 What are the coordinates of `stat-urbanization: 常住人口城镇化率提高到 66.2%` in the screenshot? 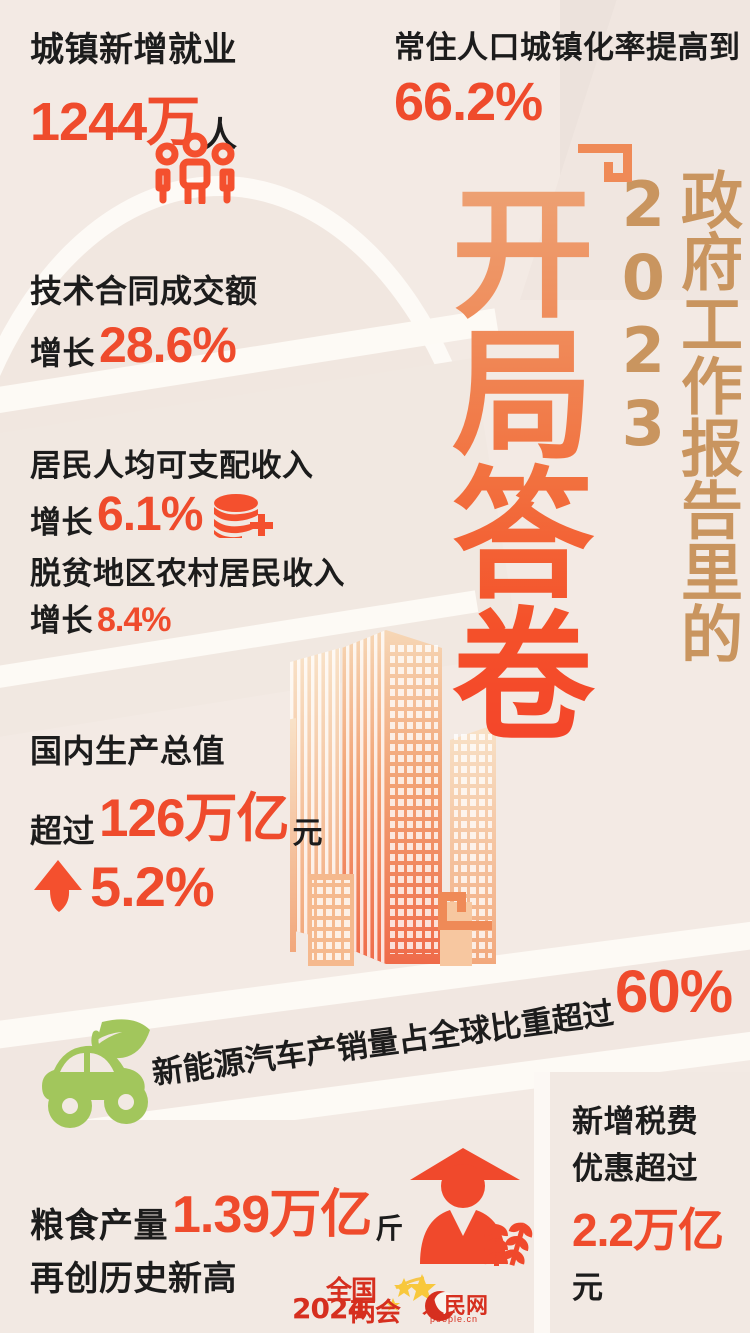 It's located at (569, 77).